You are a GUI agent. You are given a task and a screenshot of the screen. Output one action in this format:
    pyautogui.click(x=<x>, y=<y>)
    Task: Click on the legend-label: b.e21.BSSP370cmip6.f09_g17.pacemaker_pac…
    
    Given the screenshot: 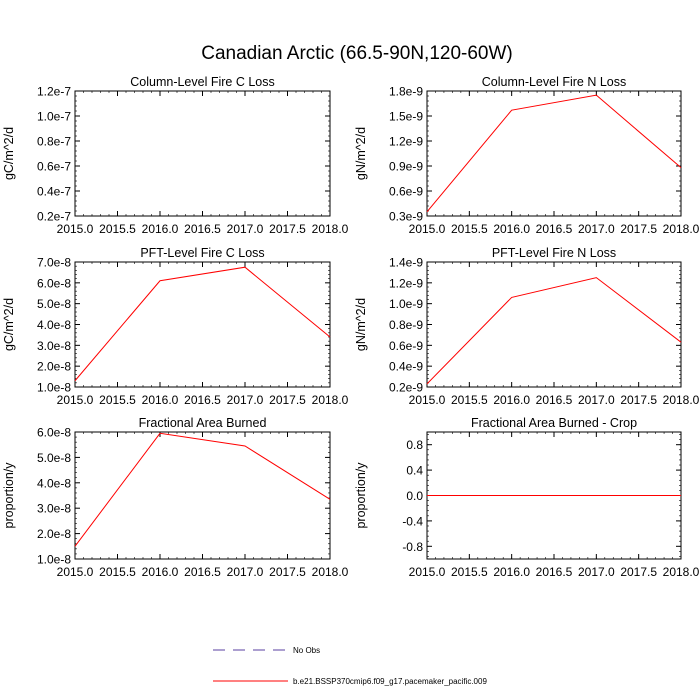 What is the action you would take?
    pyautogui.click(x=390, y=681)
    